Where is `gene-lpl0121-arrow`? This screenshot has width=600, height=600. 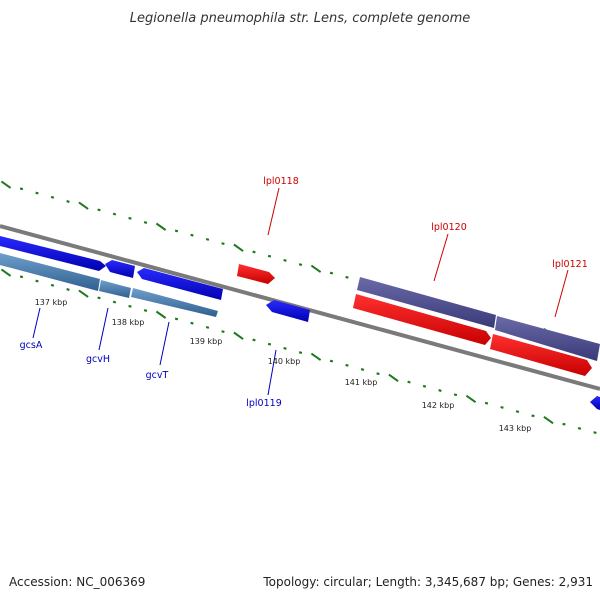 gene-lpl0121-arrow is located at coordinates (541, 355).